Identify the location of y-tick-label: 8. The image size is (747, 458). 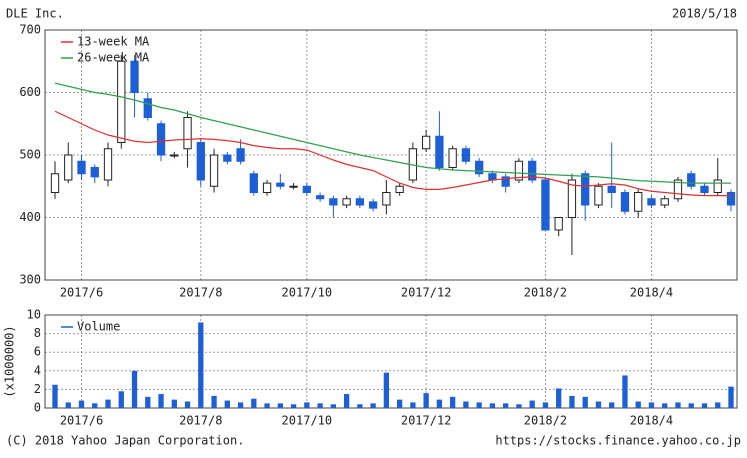
(37, 333).